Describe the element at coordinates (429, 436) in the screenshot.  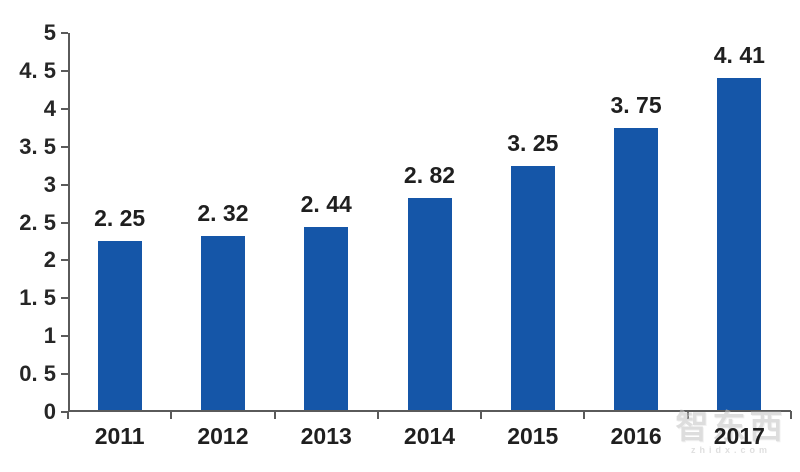
I see `x-axis-label-2014: 2014` at that location.